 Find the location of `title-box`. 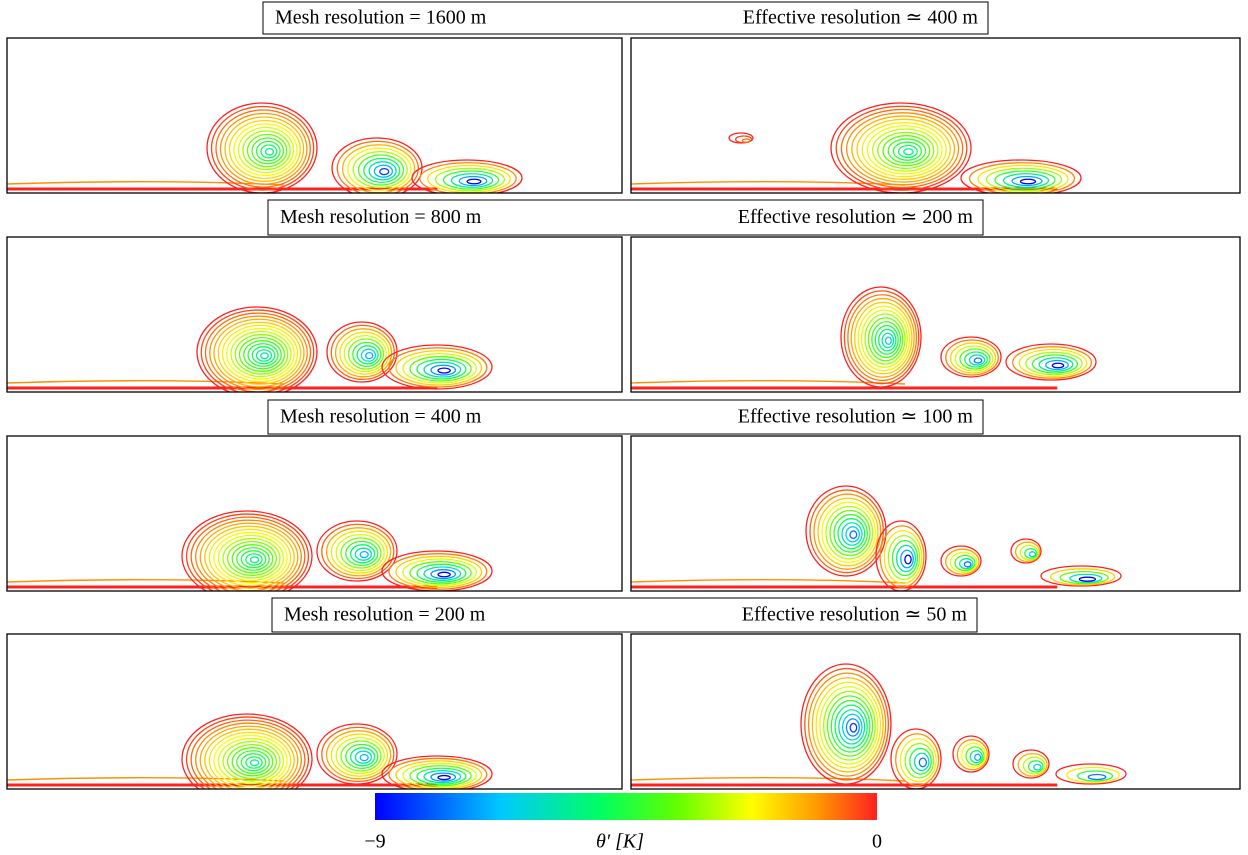

title-box is located at coordinates (625, 217).